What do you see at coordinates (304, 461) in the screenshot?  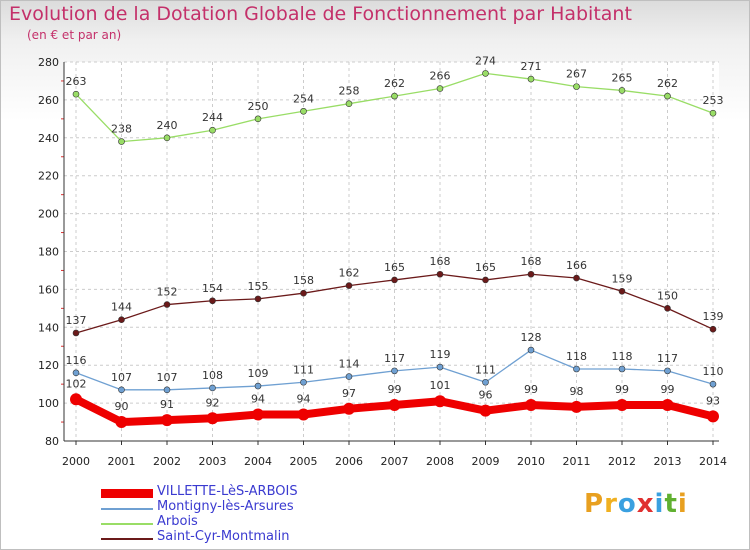 I see `x-tick-label: 2005` at bounding box center [304, 461].